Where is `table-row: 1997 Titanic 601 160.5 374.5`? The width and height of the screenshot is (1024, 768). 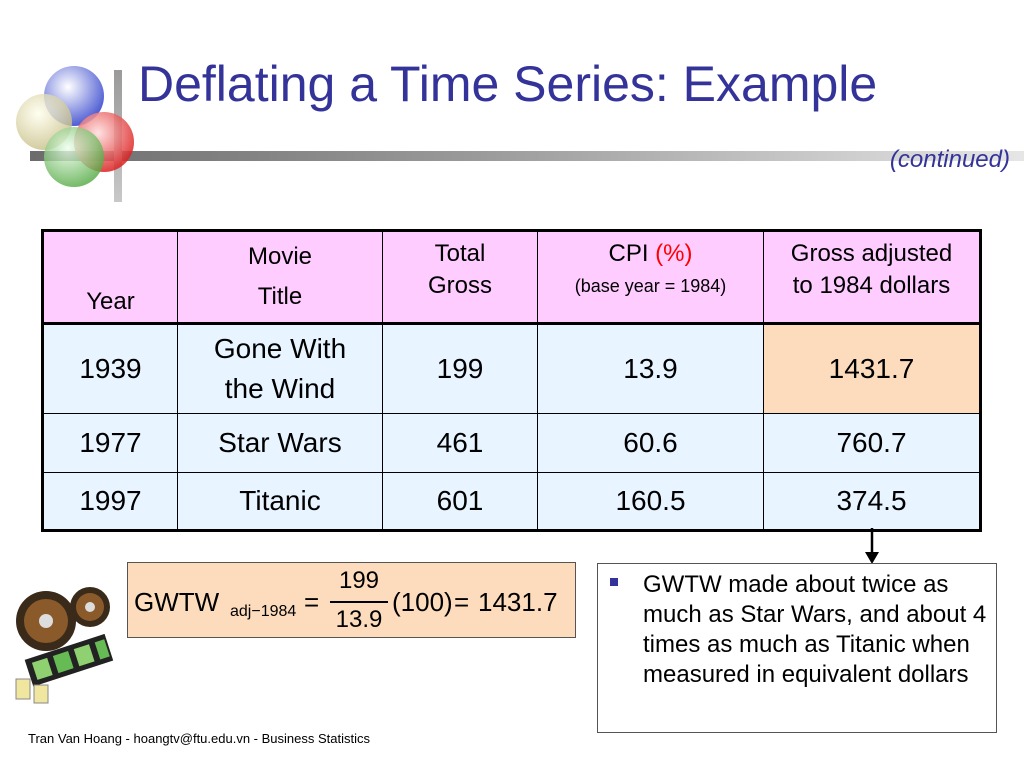 table-row: 1997 Titanic 601 160.5 374.5 is located at coordinates (511, 501).